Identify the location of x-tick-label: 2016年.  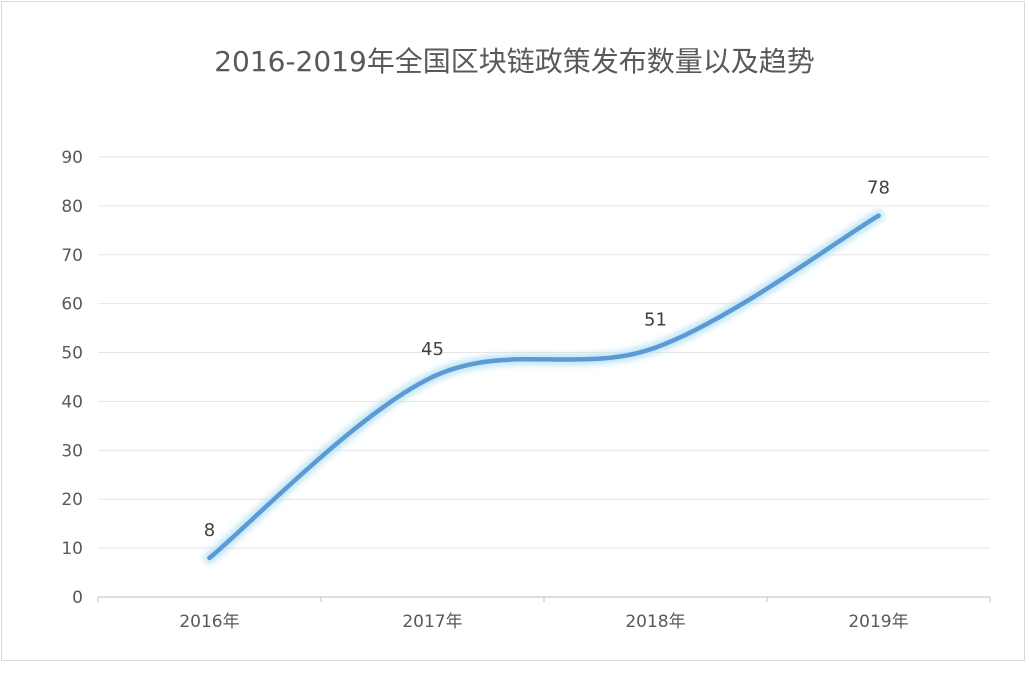
(209, 622).